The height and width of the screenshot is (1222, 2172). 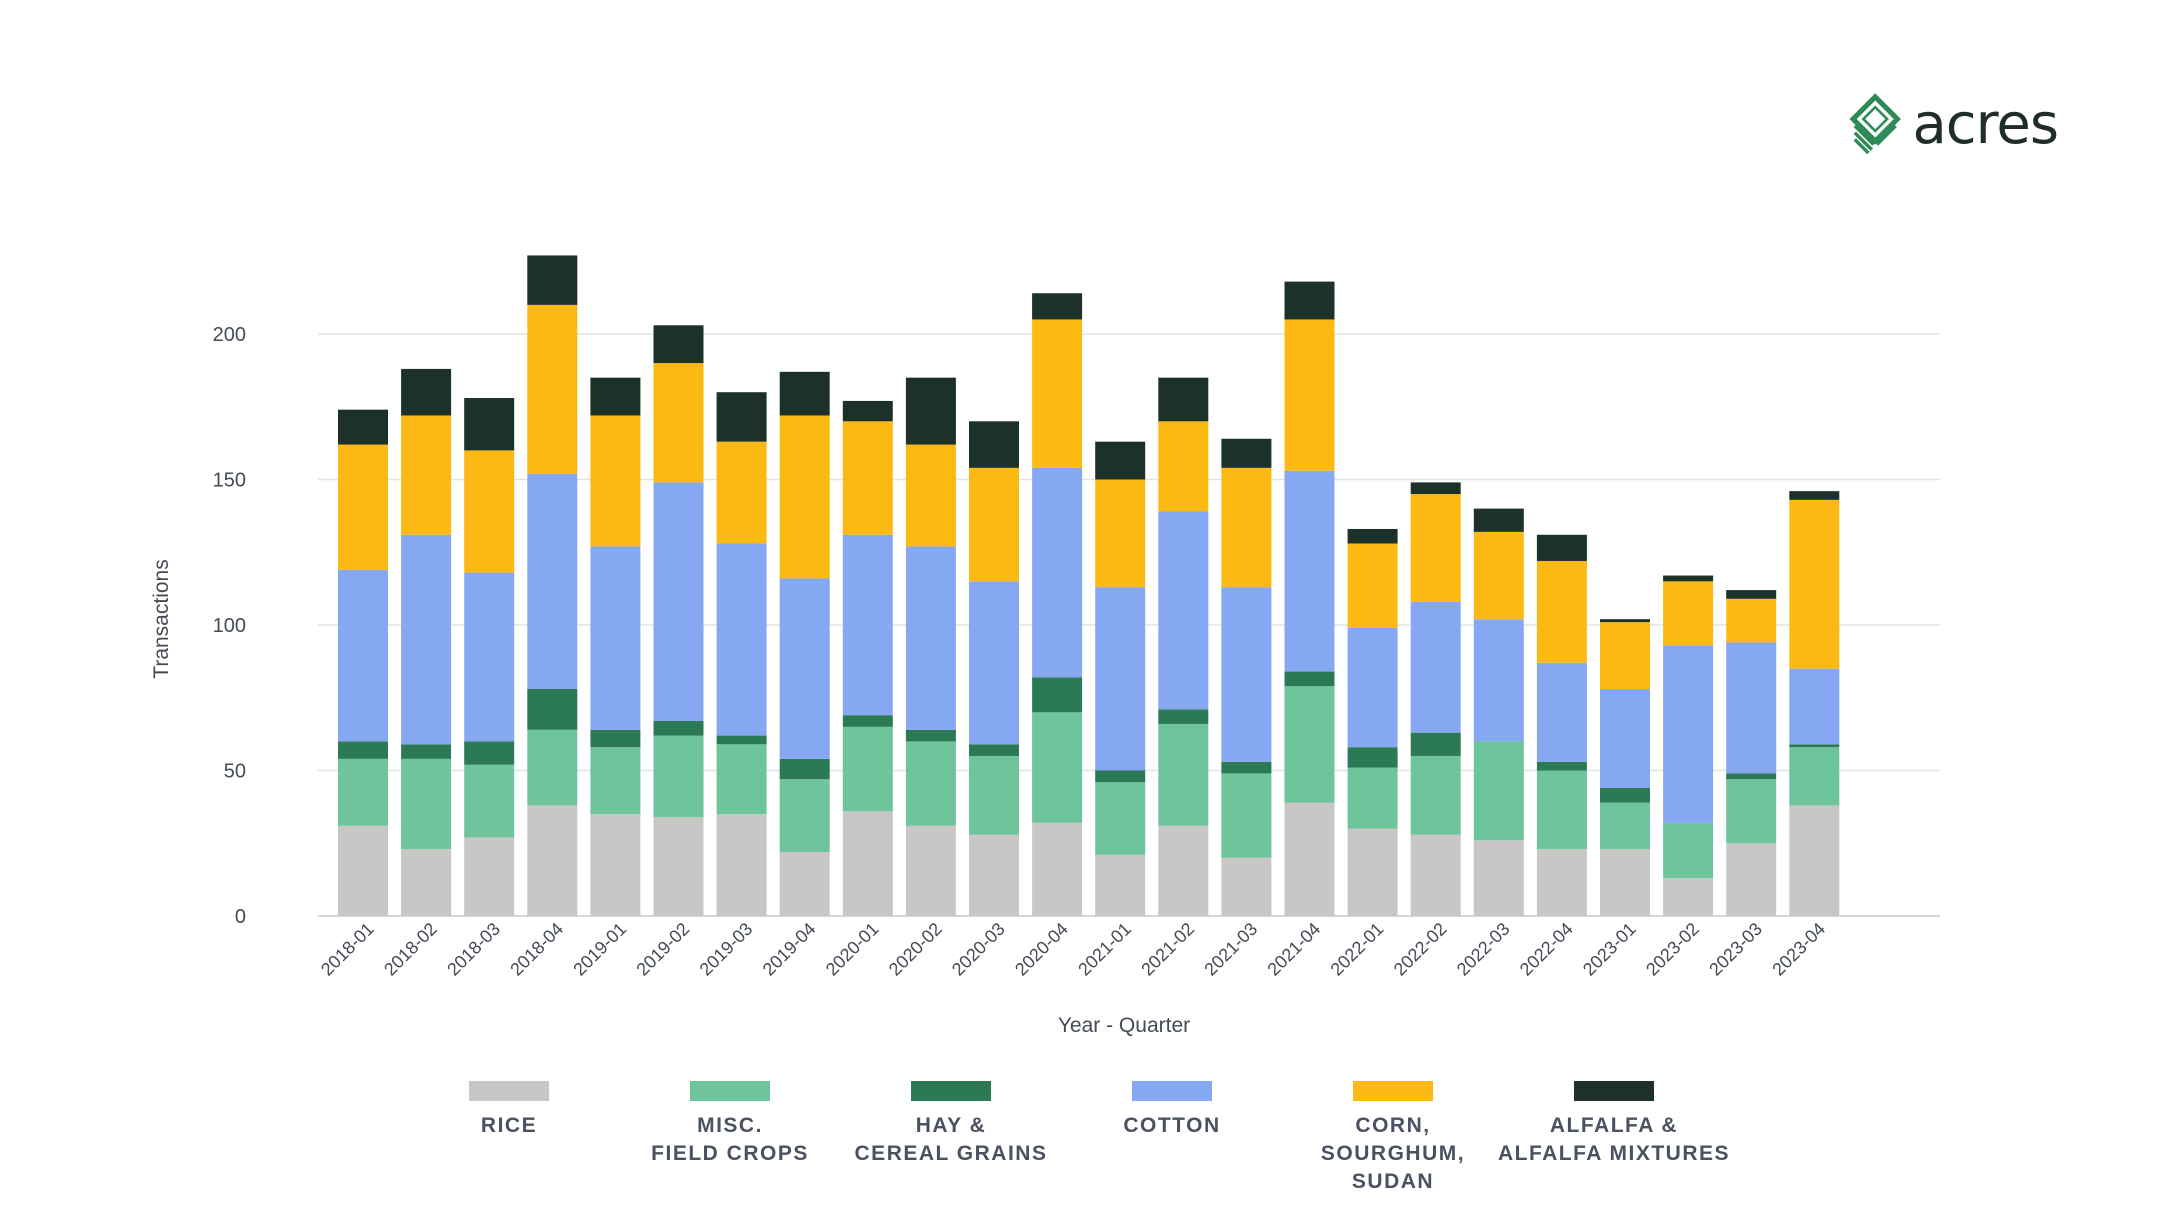 I want to click on x-tick-label: 2018-01, so click(x=347, y=949).